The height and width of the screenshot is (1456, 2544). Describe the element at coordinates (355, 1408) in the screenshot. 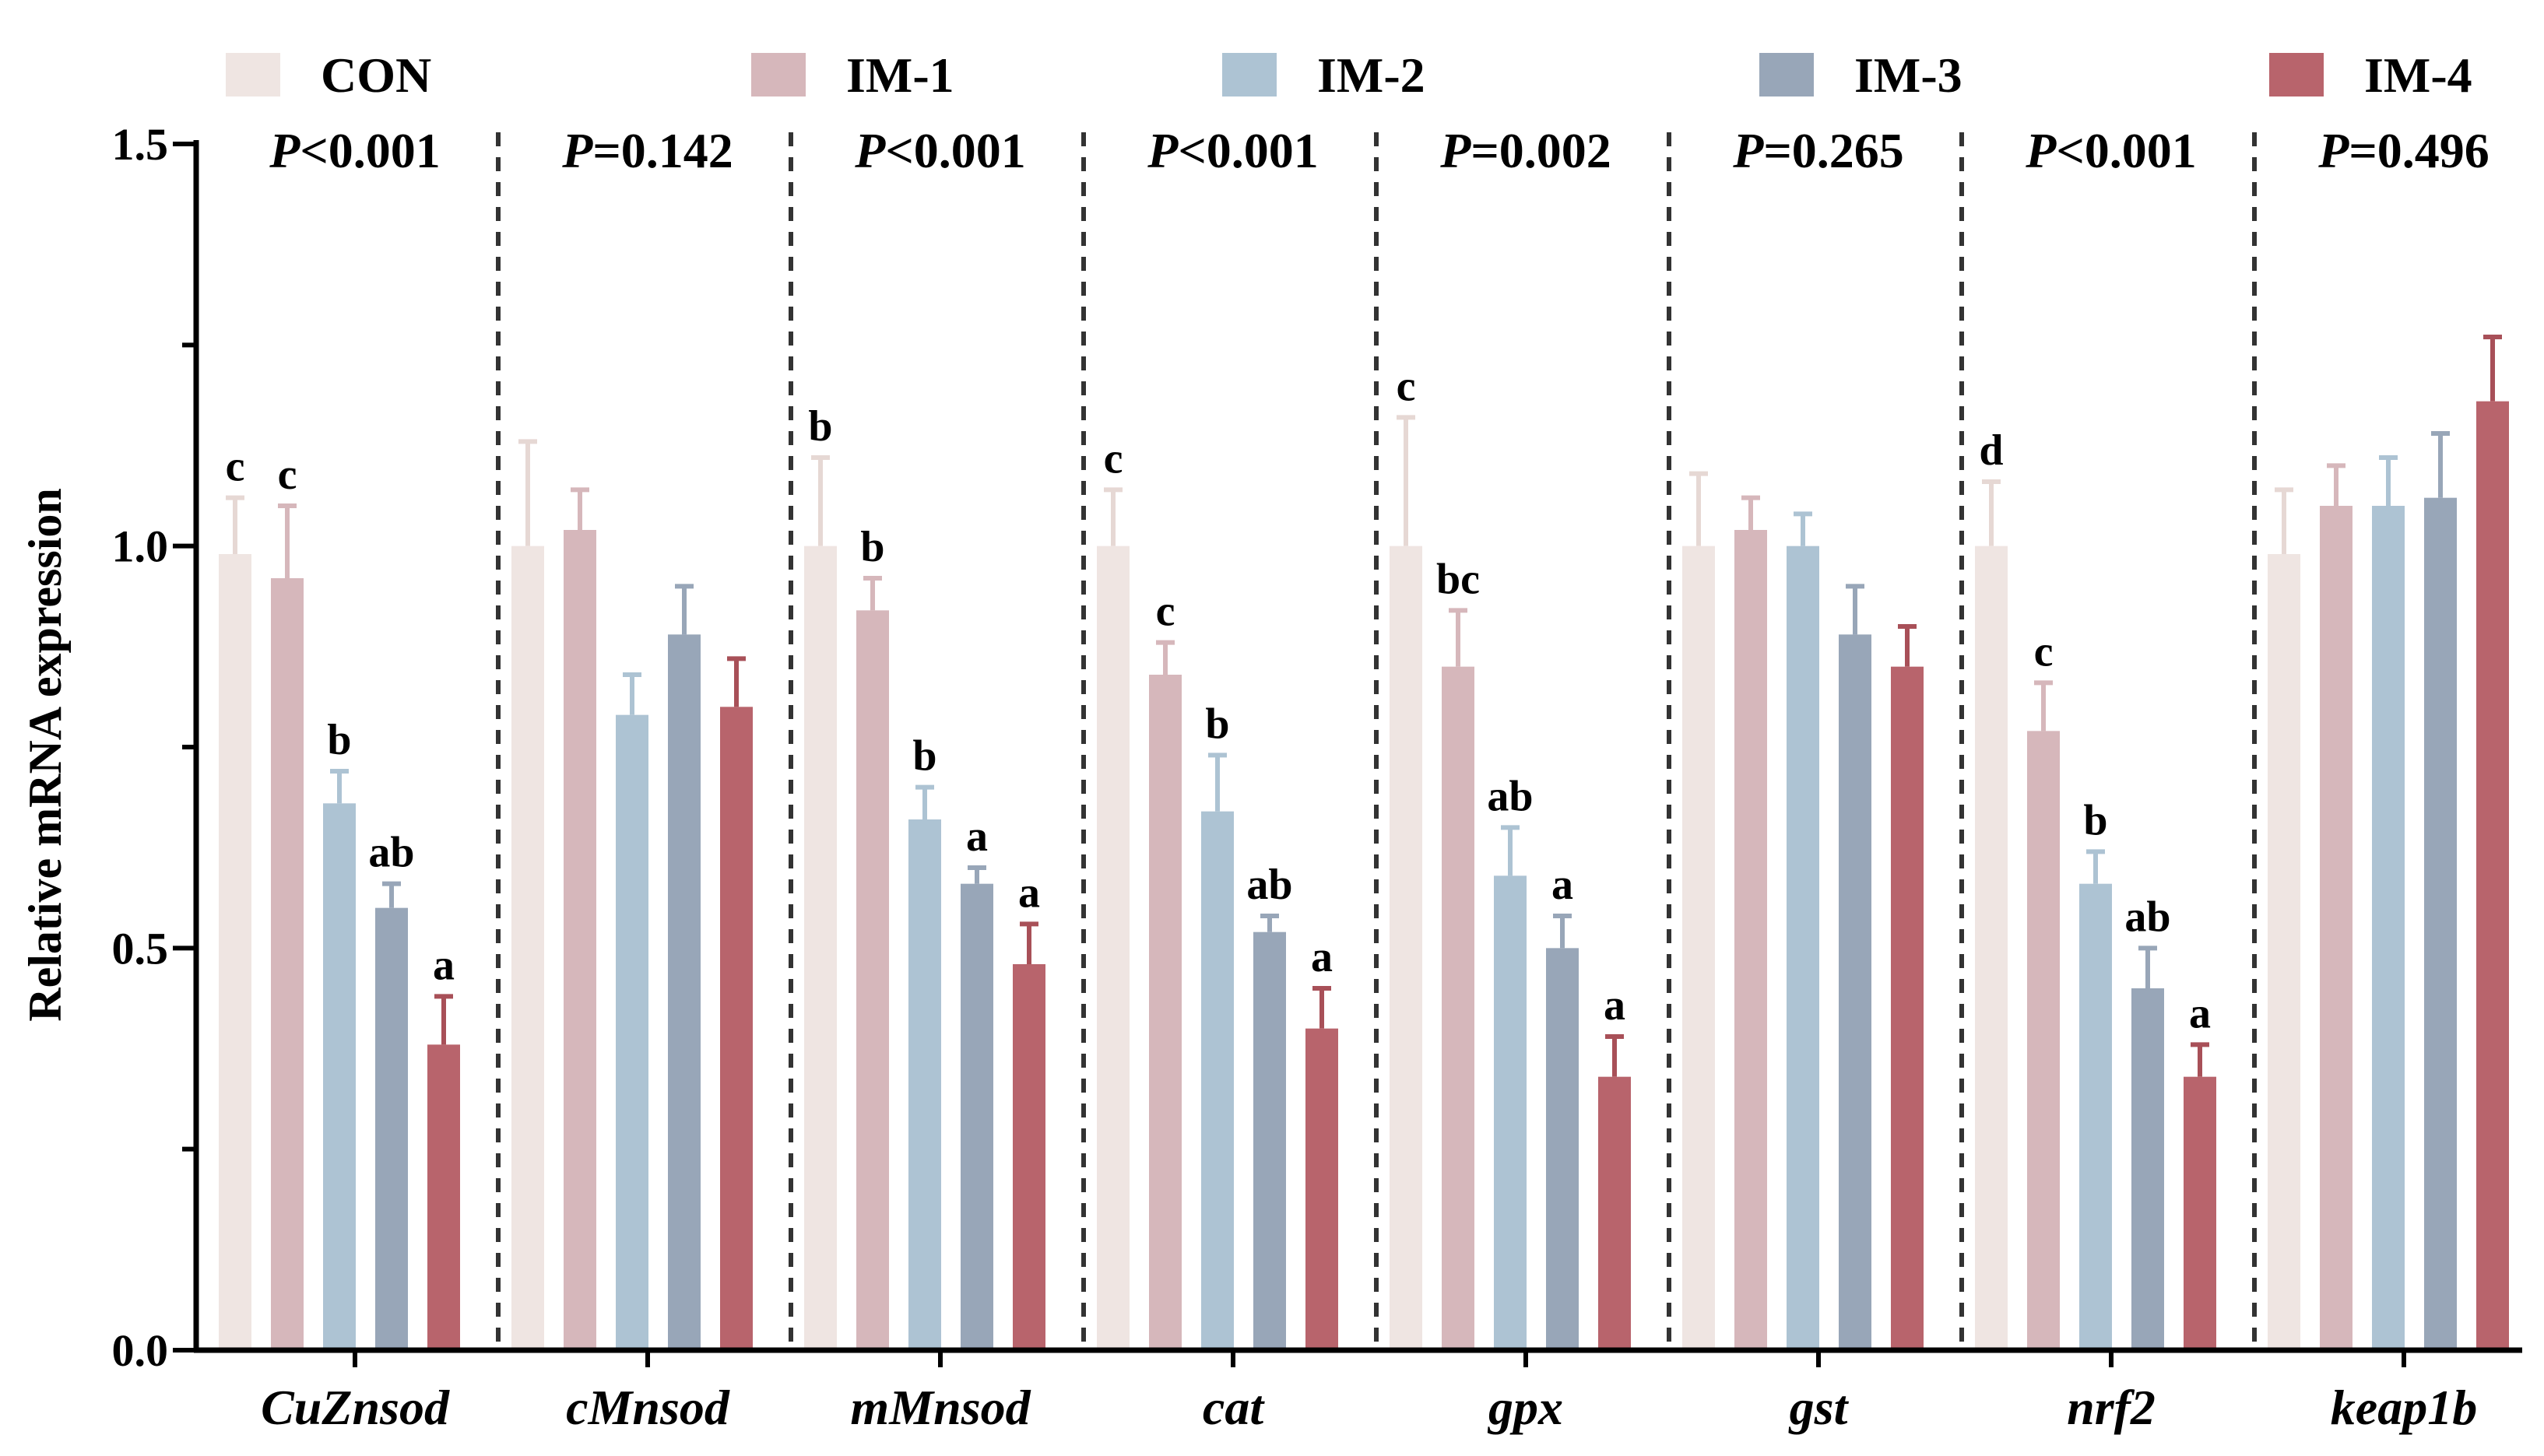

I see `x-tick-label: CuZnsod` at that location.